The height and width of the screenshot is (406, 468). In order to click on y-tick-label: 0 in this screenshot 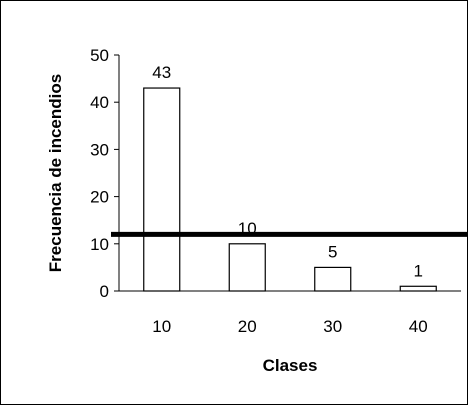, I will do `click(104, 291)`.